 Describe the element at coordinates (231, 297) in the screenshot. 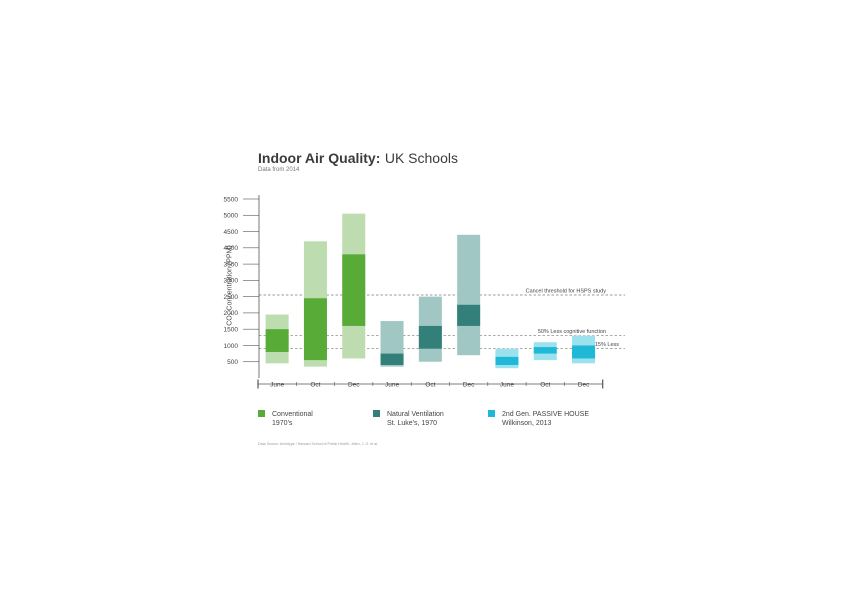

I see `y-tick-label: 2500` at that location.